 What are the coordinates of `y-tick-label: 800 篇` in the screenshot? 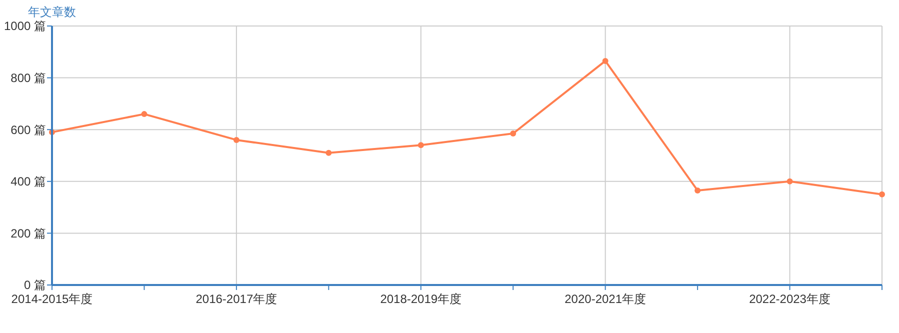 It's located at (28, 78).